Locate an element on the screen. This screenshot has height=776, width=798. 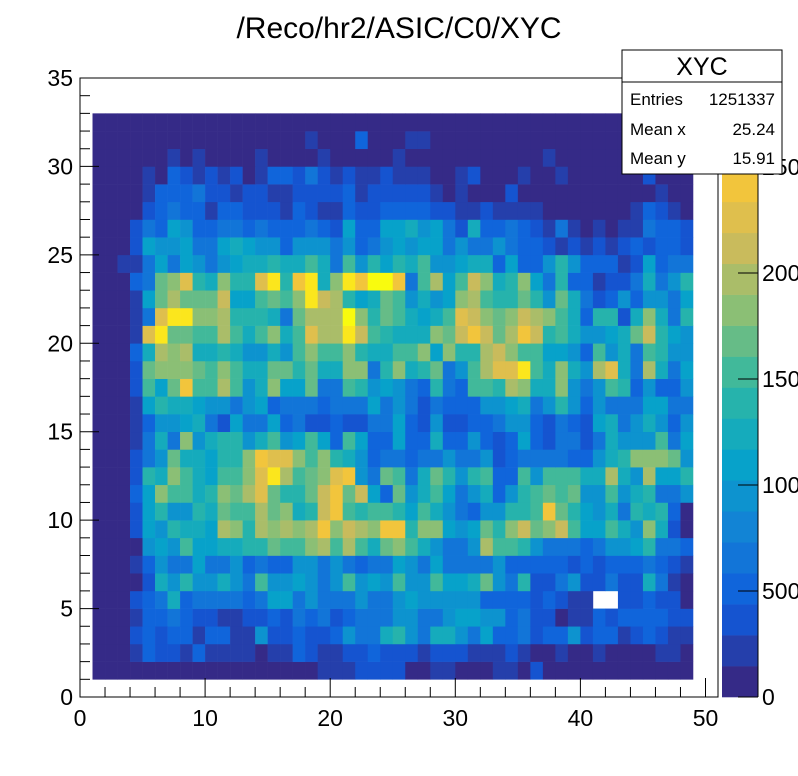
palette-band is located at coordinates (740, 341).